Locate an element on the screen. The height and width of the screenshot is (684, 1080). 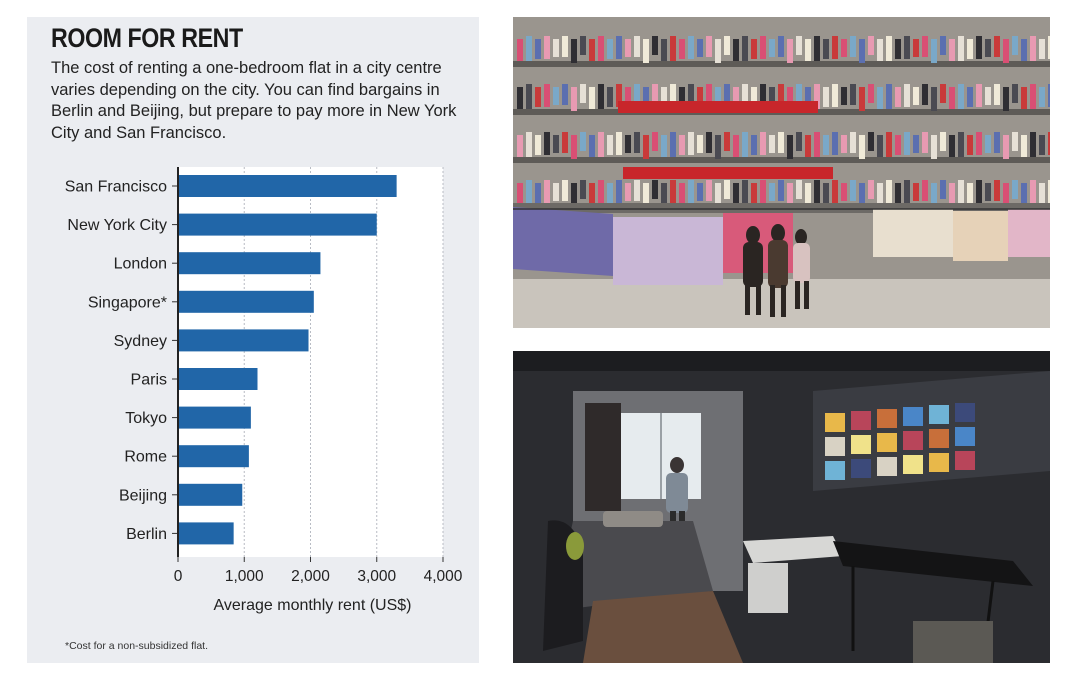
x-tick-label: 1,000 is located at coordinates (244, 576).